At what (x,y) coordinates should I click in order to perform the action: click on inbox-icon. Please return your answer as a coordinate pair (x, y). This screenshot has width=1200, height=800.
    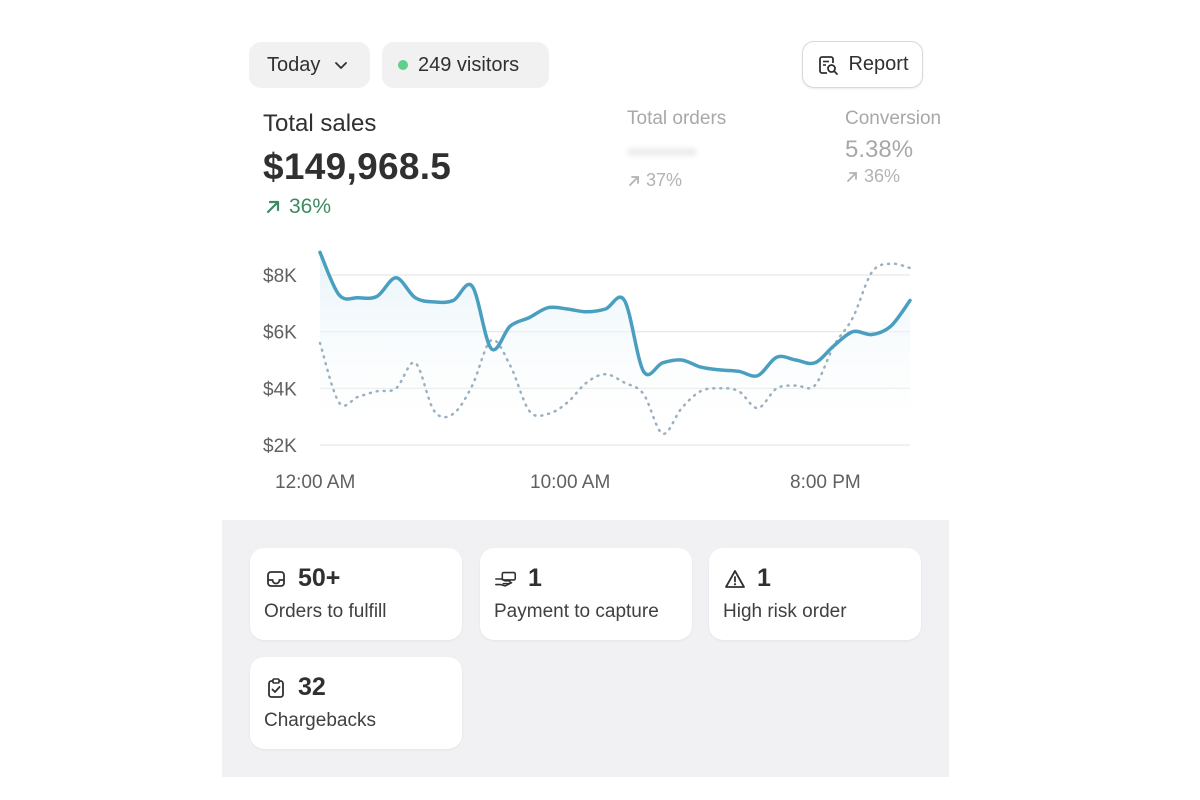
    Looking at the image, I should click on (276, 579).